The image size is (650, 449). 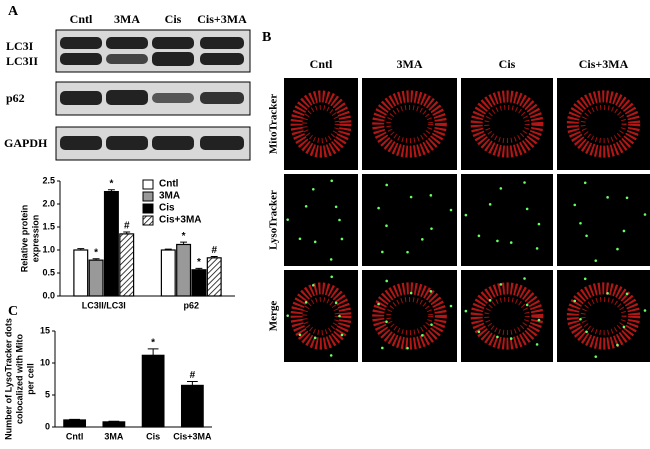 What do you see at coordinates (507, 64) in the screenshot?
I see `column-label: Cis` at bounding box center [507, 64].